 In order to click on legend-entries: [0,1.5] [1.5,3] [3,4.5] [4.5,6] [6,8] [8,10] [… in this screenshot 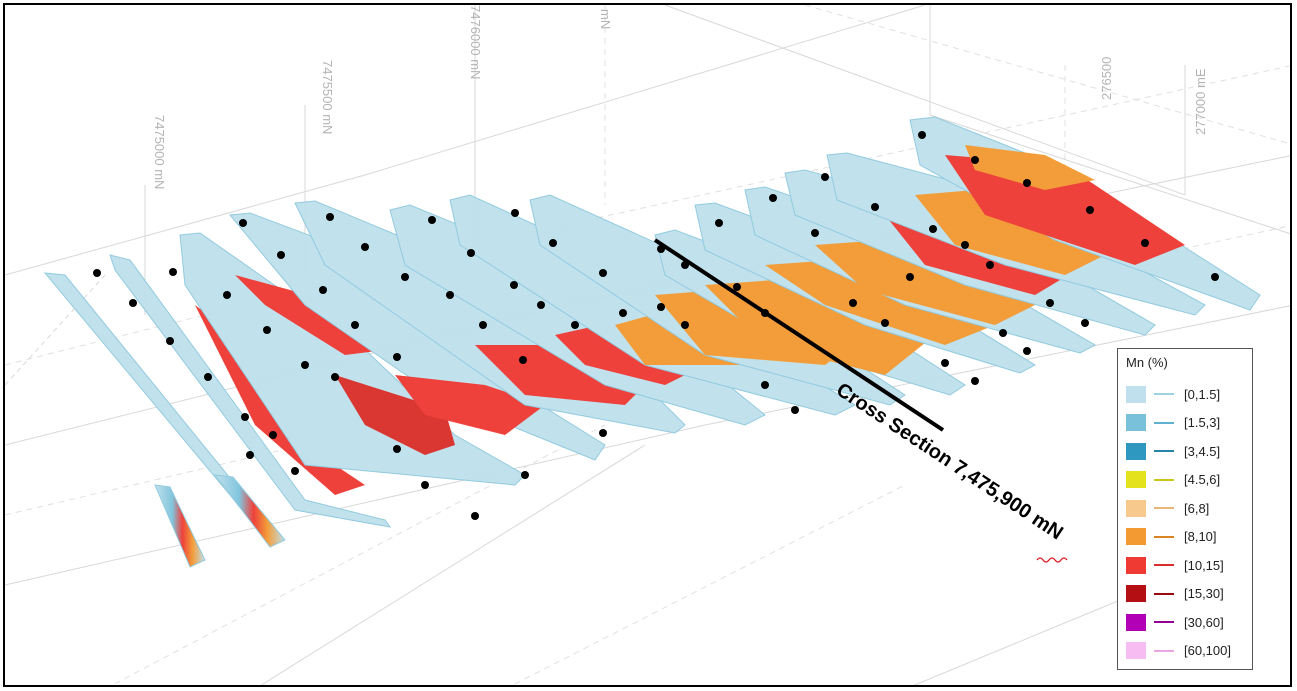, I will do `click(1185, 522)`.